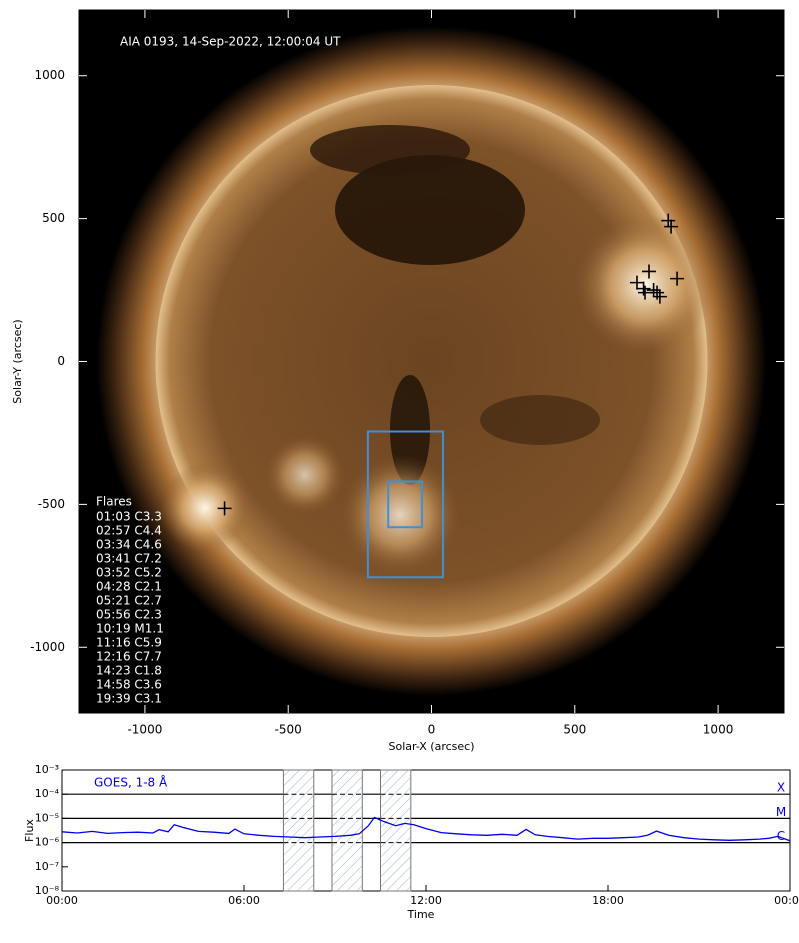  What do you see at coordinates (129, 559) in the screenshot?
I see `flare-list-entry: 03:41 C7.2` at bounding box center [129, 559].